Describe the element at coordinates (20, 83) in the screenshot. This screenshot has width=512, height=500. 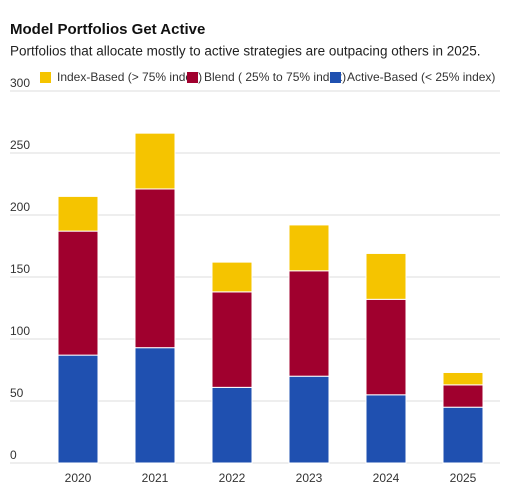
I see `y-tick-label: 300` at that location.